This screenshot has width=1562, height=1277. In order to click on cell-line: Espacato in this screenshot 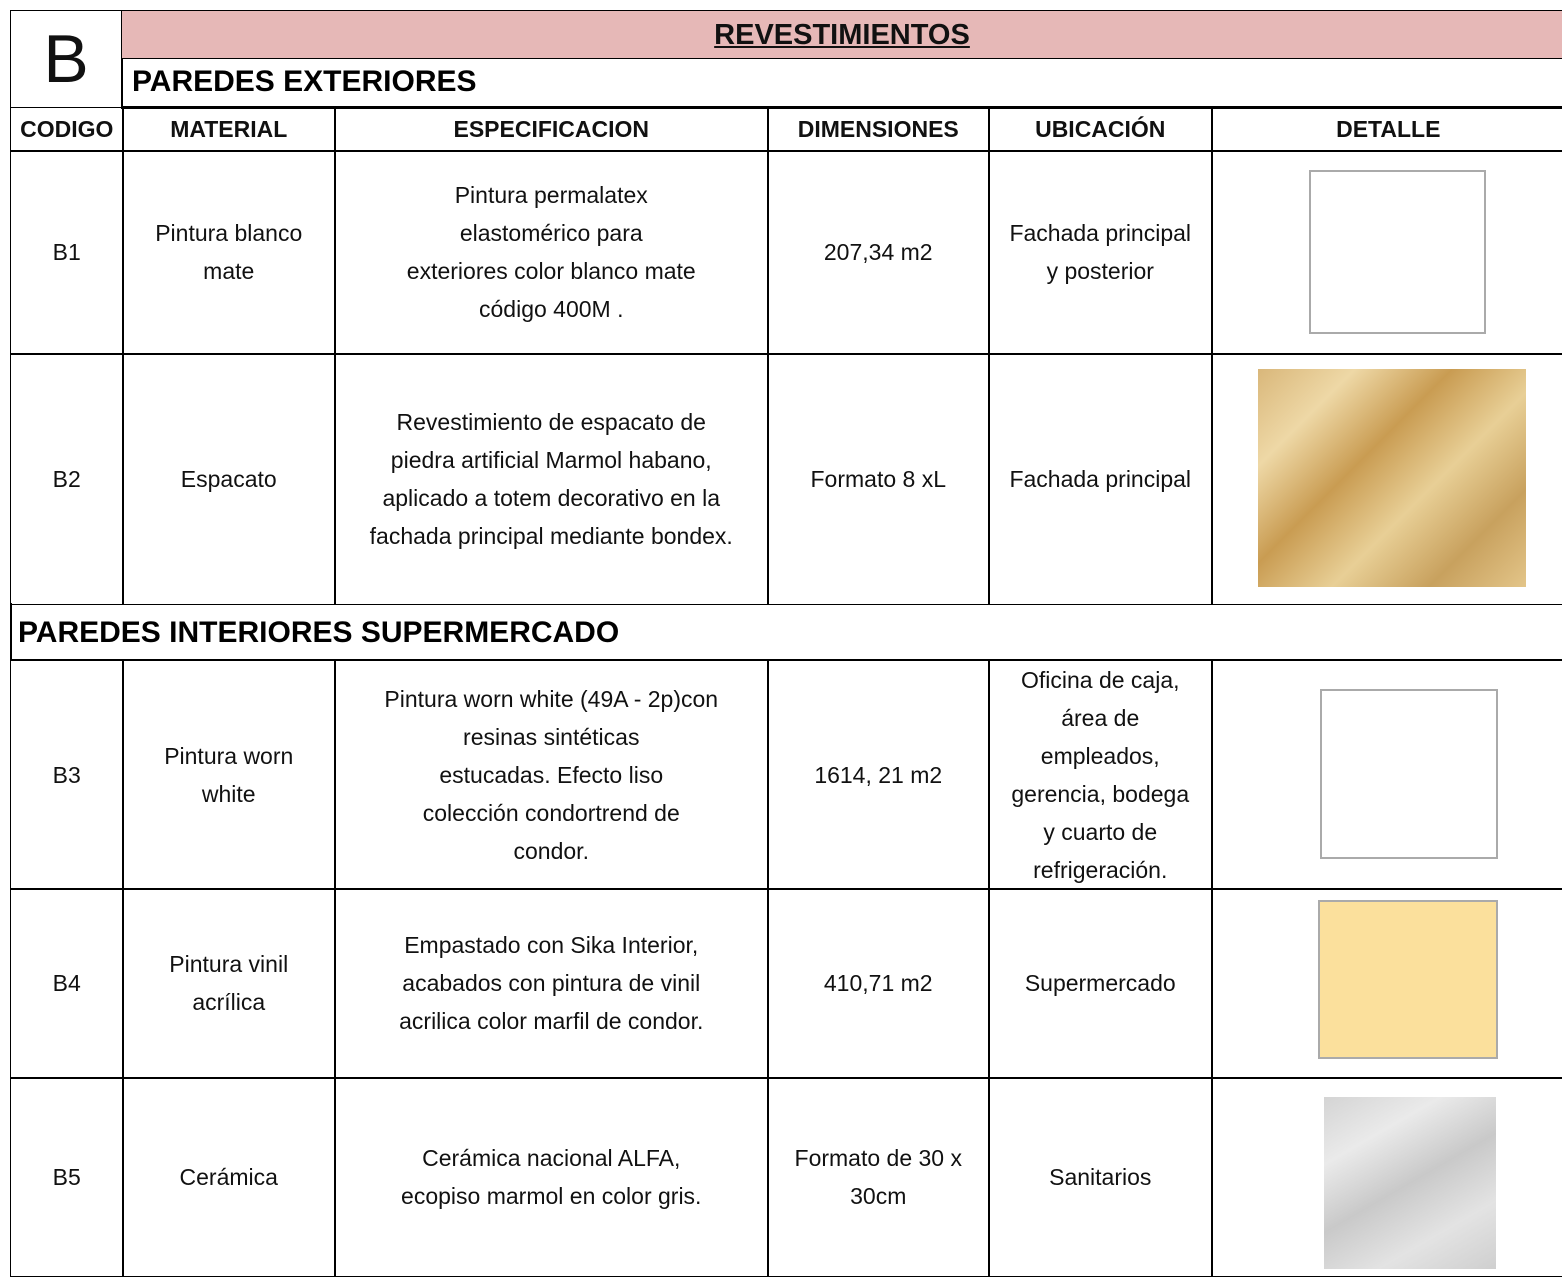, I will do `click(228, 478)`.